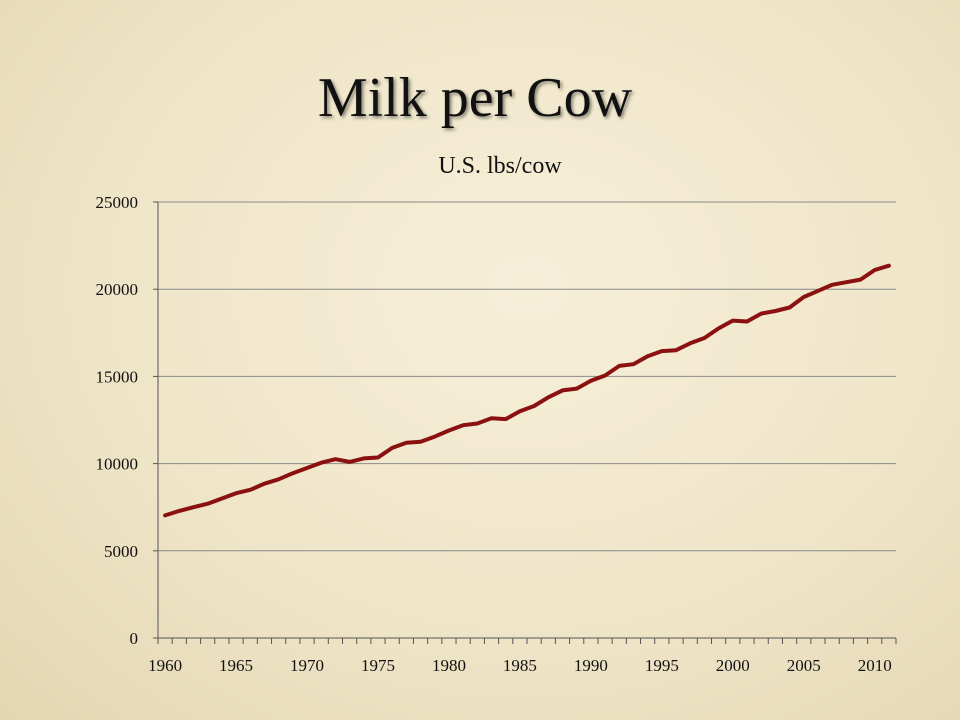 The height and width of the screenshot is (720, 960). I want to click on x-tick-label: 2005, so click(804, 665).